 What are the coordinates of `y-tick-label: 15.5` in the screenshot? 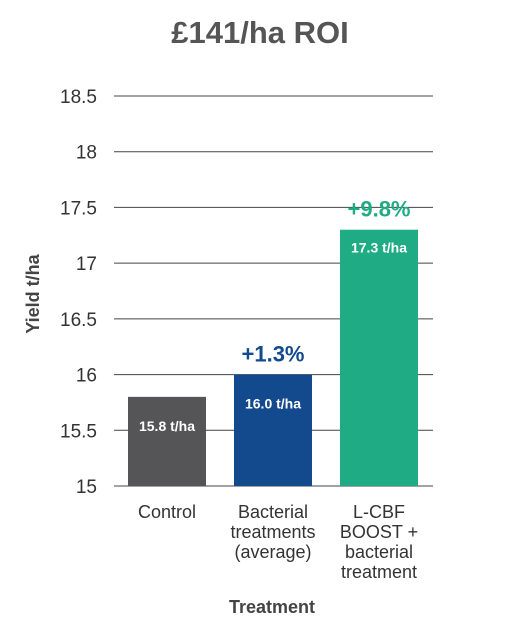 It's located at (78, 431).